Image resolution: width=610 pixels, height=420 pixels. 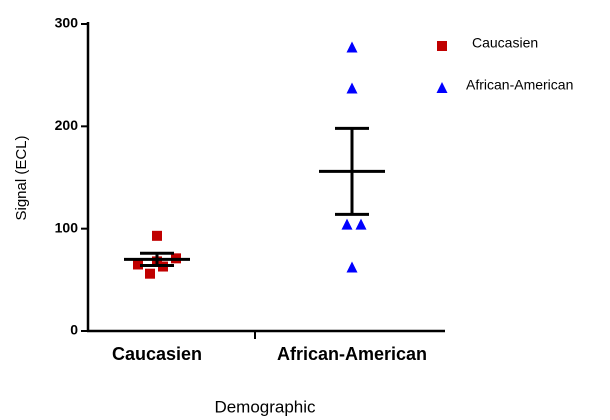 What do you see at coordinates (157, 354) in the screenshot?
I see `x-tick-label: Caucasien` at bounding box center [157, 354].